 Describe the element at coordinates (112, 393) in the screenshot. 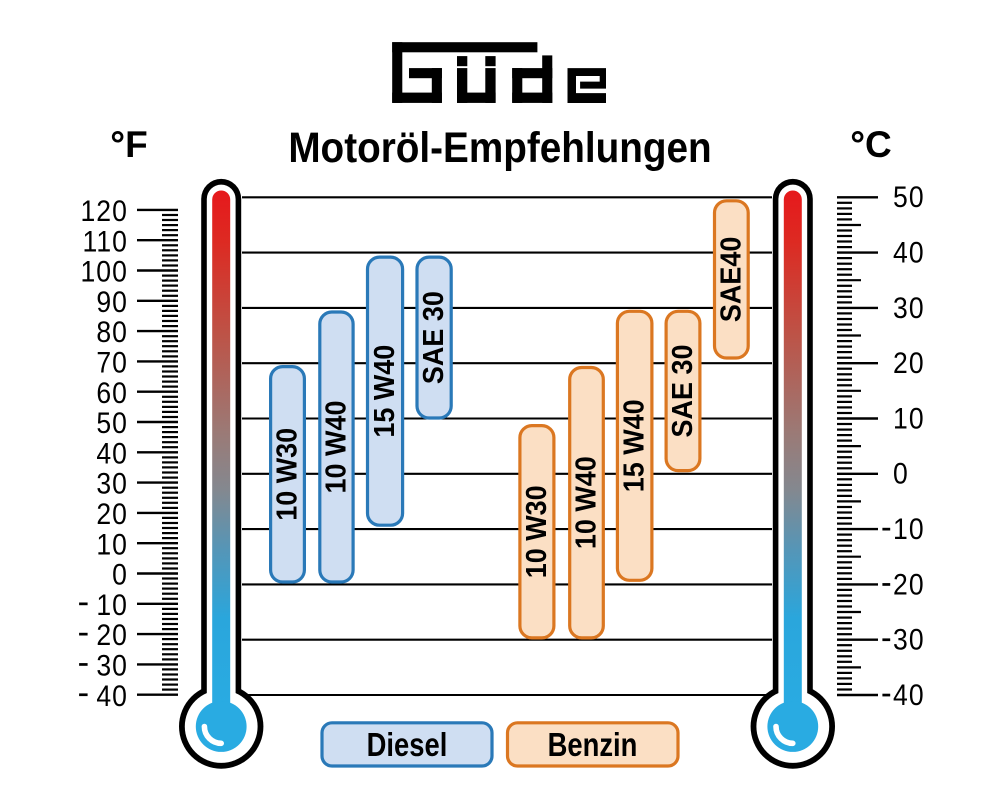

I see `svg-text: 60` at that location.